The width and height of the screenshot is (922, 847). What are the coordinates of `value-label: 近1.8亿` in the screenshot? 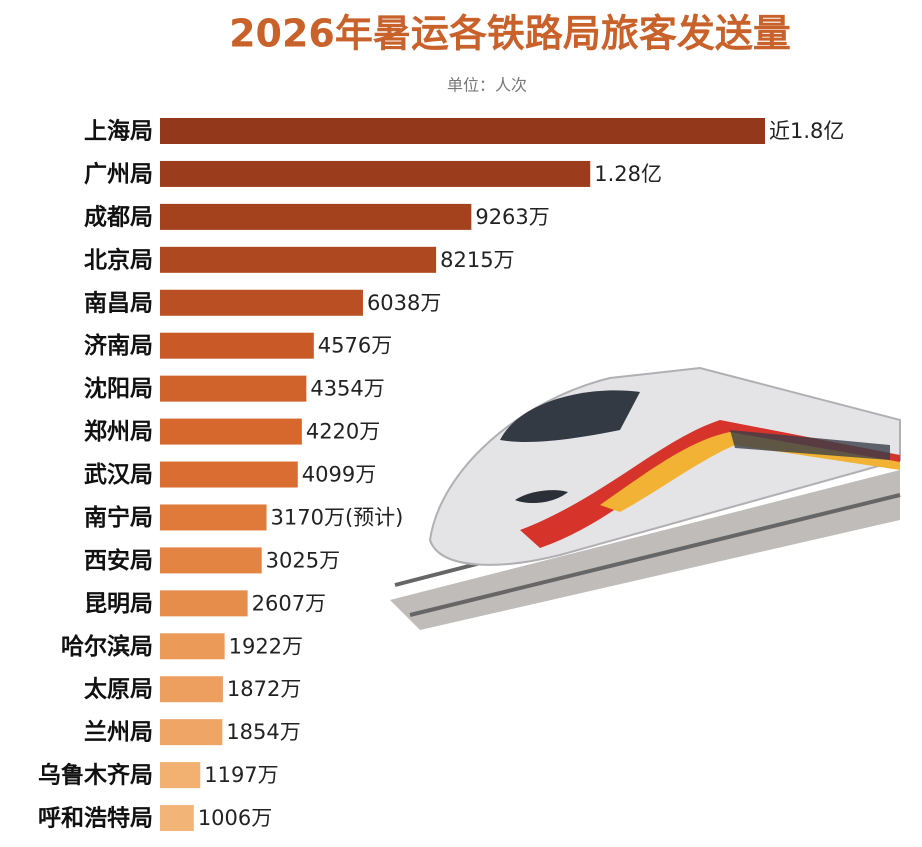 It's located at (806, 131).